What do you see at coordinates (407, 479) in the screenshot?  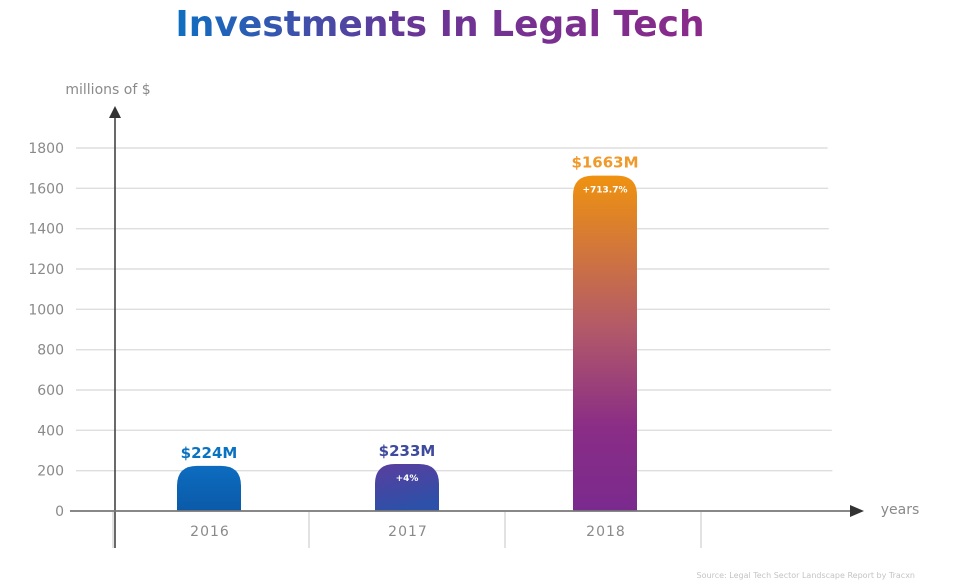 I see `change-label-2017: +4%` at bounding box center [407, 479].